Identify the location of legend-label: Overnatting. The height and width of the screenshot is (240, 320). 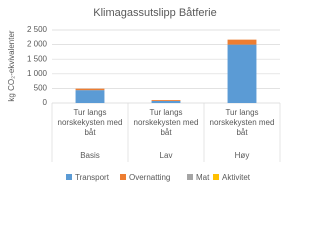
(149, 177).